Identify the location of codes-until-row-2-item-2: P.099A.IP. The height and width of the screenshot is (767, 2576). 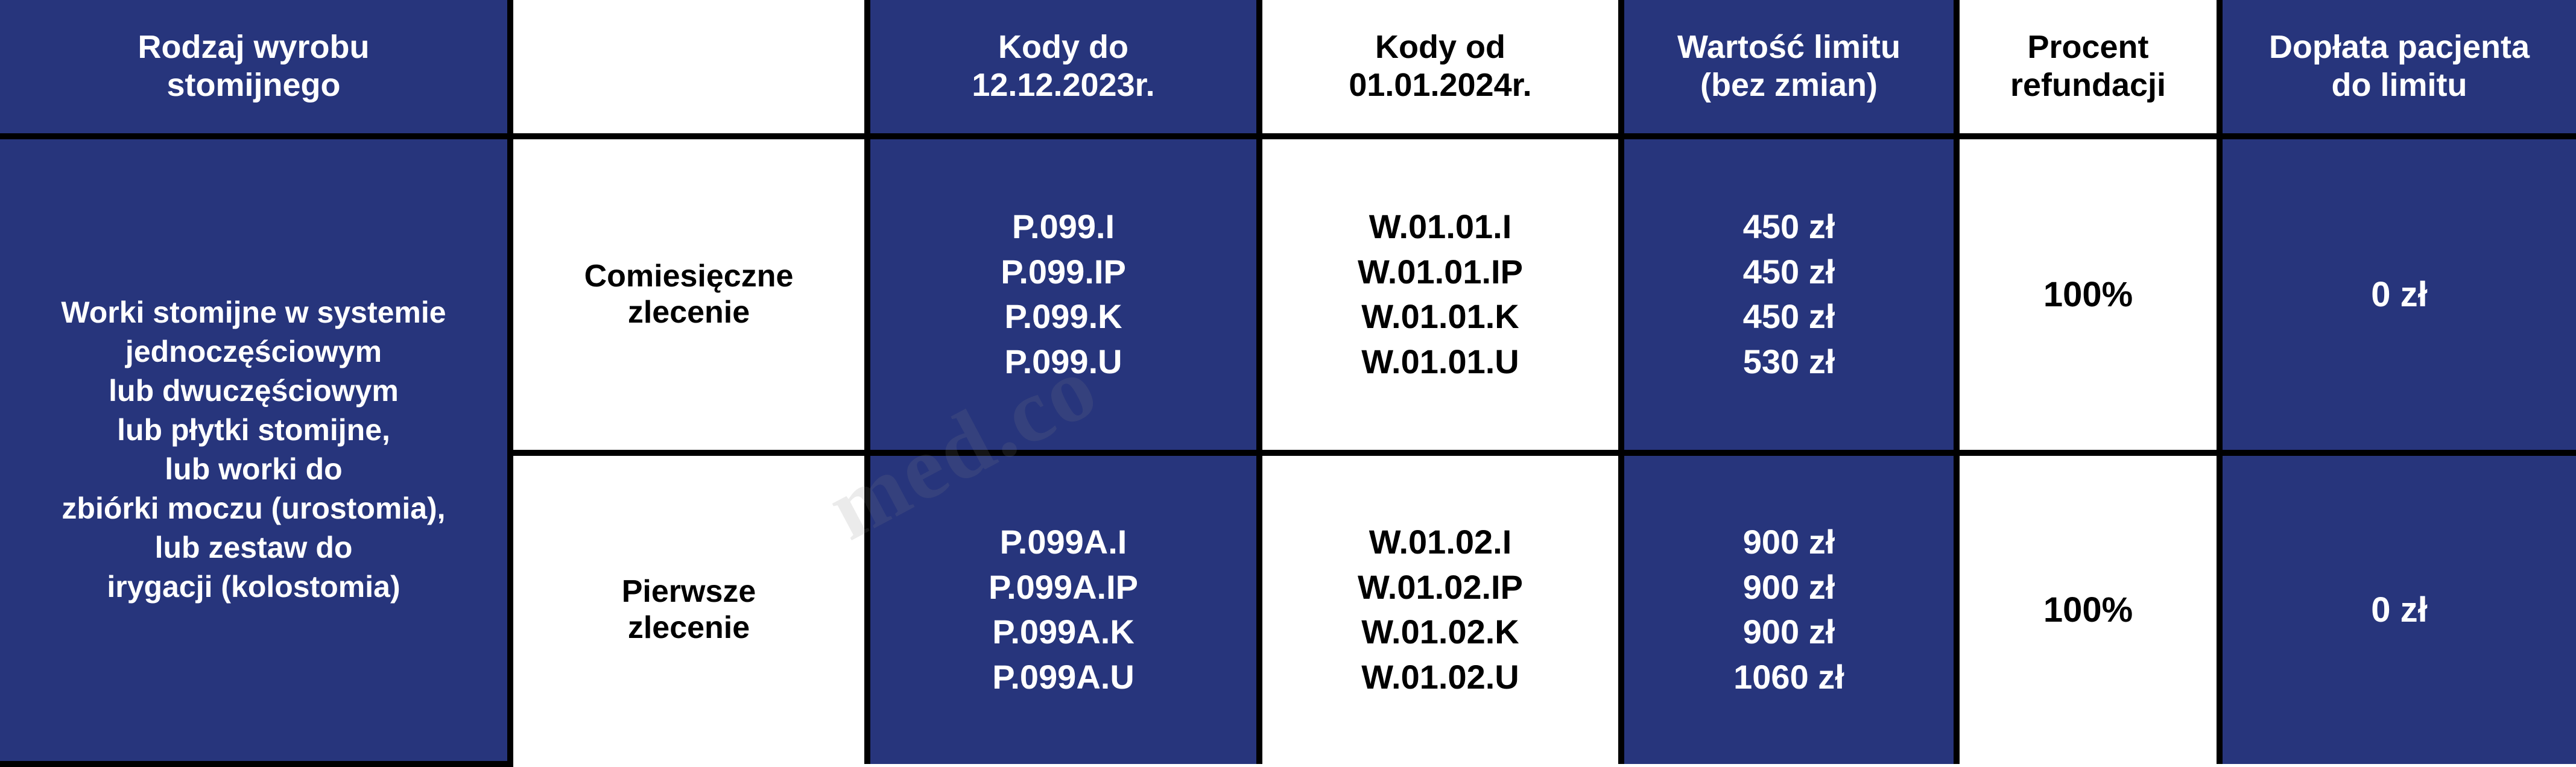
(1063, 586).